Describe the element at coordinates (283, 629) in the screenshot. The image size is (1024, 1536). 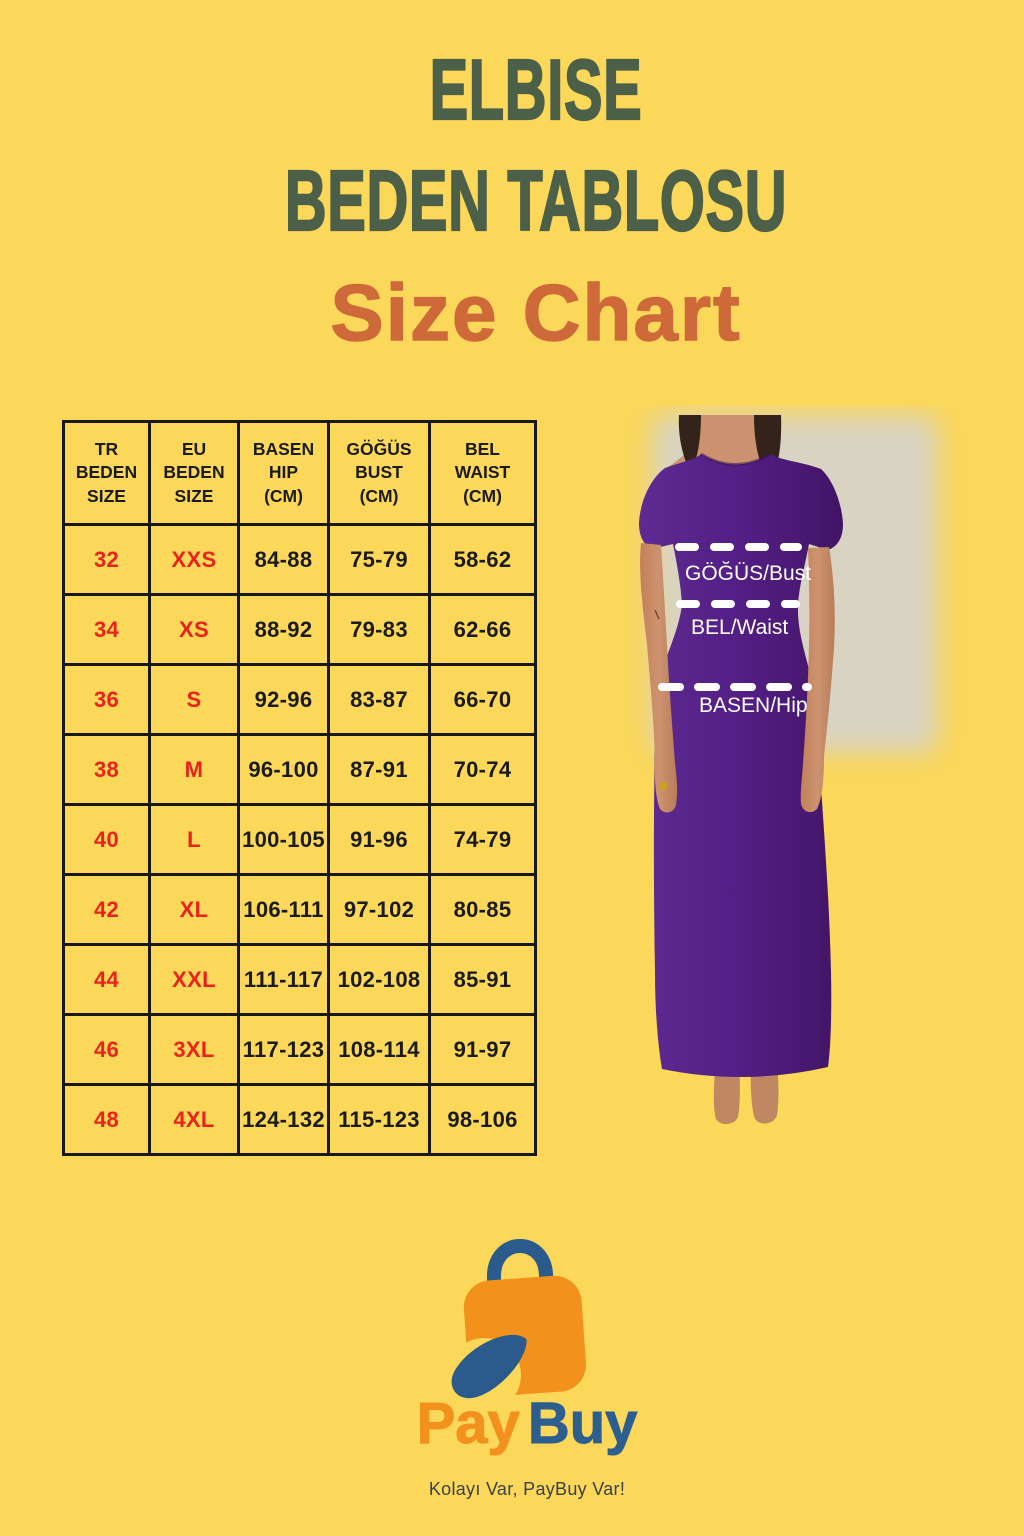
I see `cell-hip: 88-92` at that location.